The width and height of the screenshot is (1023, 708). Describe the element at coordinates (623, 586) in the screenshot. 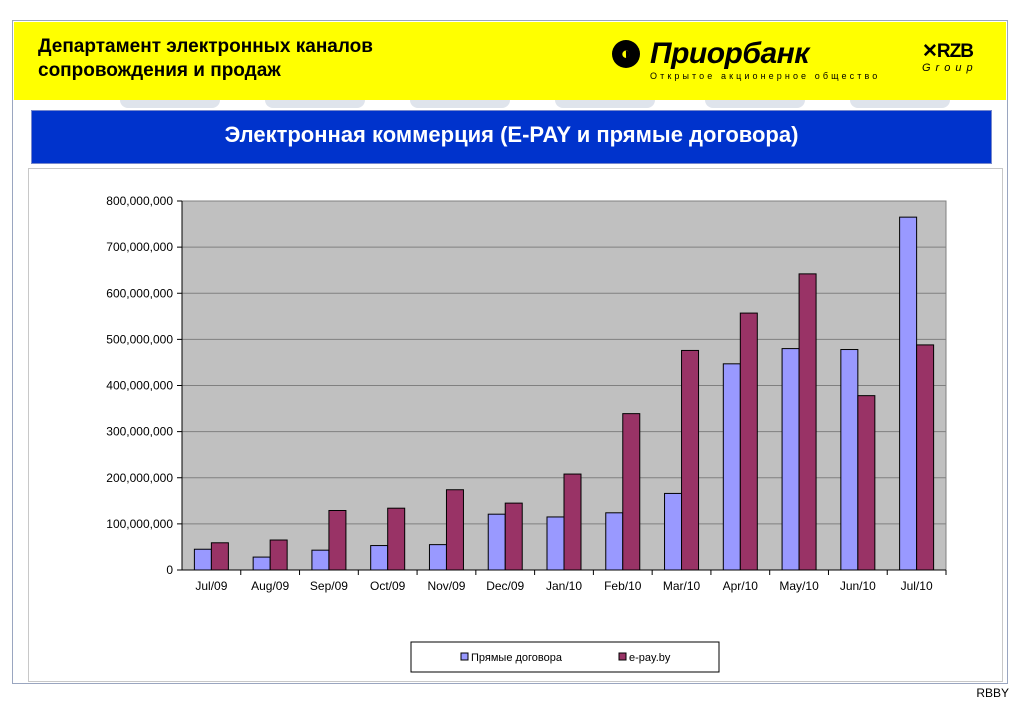

I see `x-tick-label: Feb/10` at that location.